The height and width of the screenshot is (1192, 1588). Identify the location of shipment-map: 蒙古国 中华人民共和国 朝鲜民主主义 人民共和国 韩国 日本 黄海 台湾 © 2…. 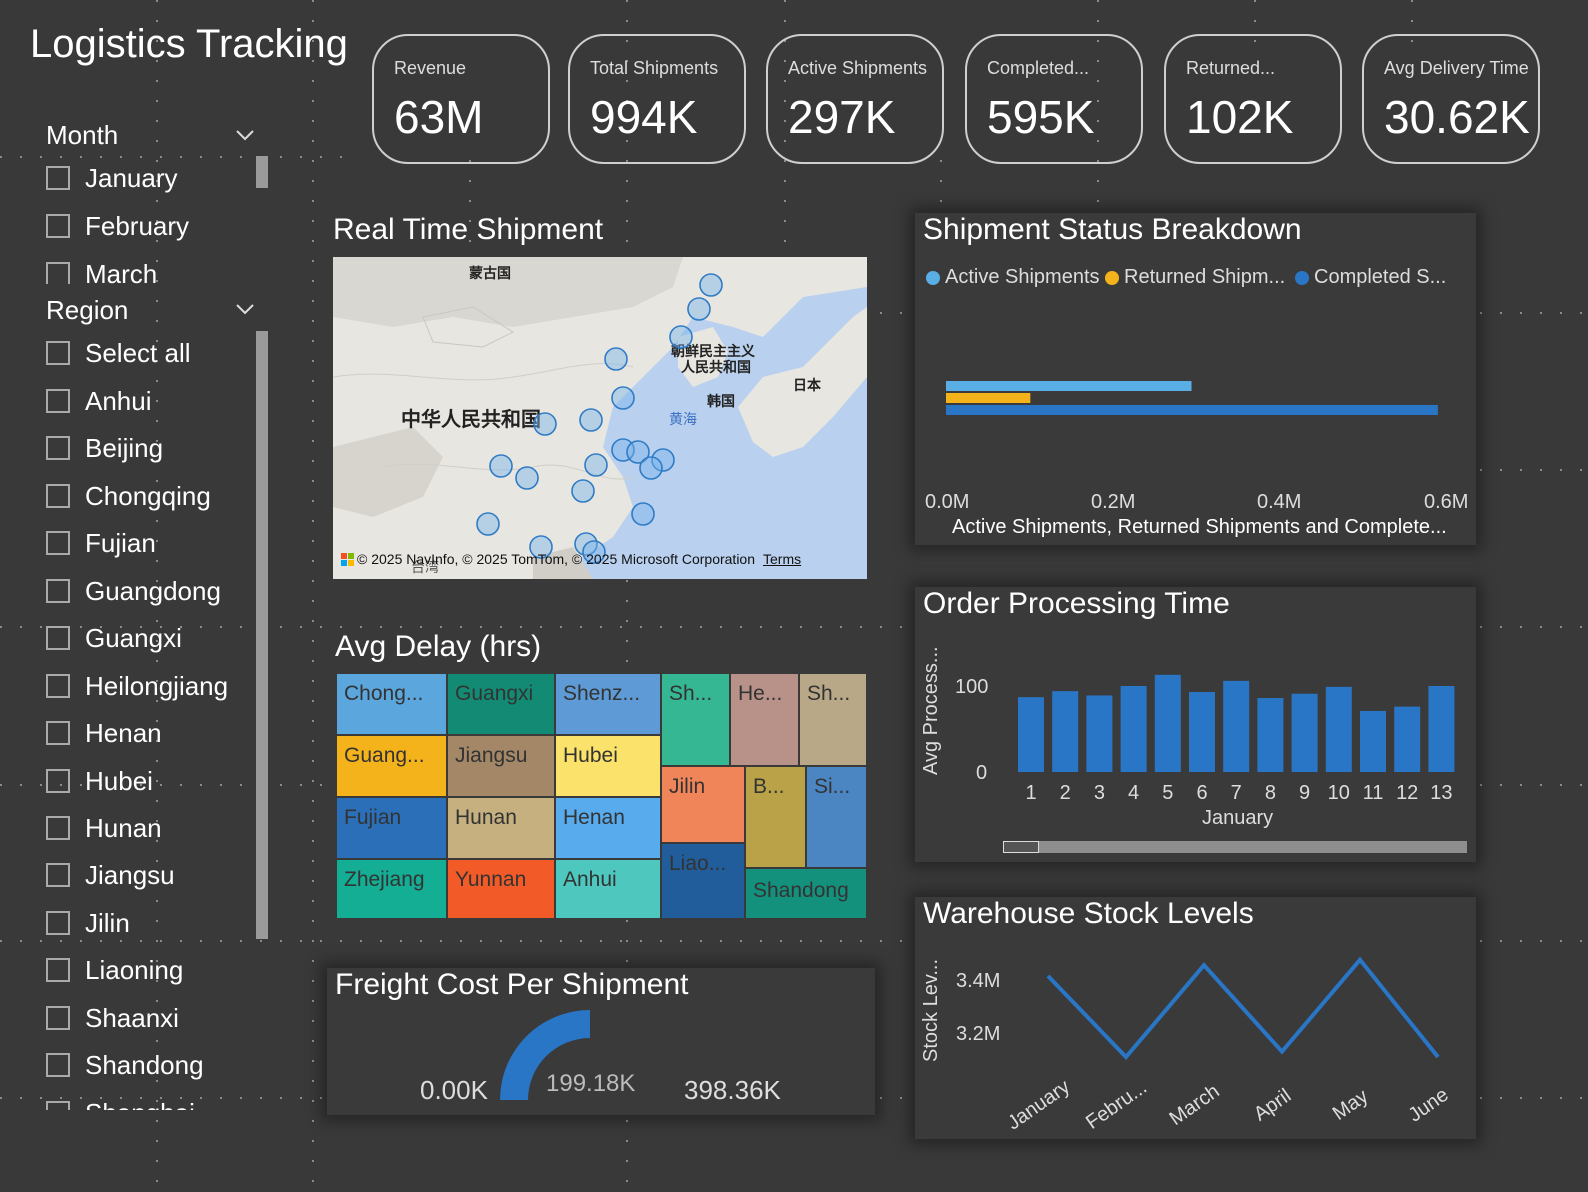
(600, 418).